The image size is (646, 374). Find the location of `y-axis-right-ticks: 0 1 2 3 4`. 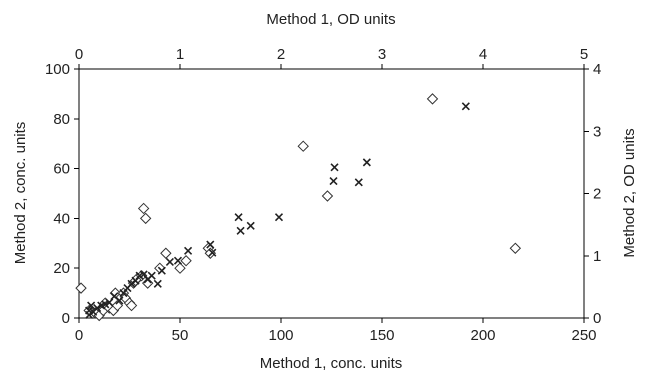

y-axis-right-ticks: 0 1 2 3 4 is located at coordinates (592, 194).